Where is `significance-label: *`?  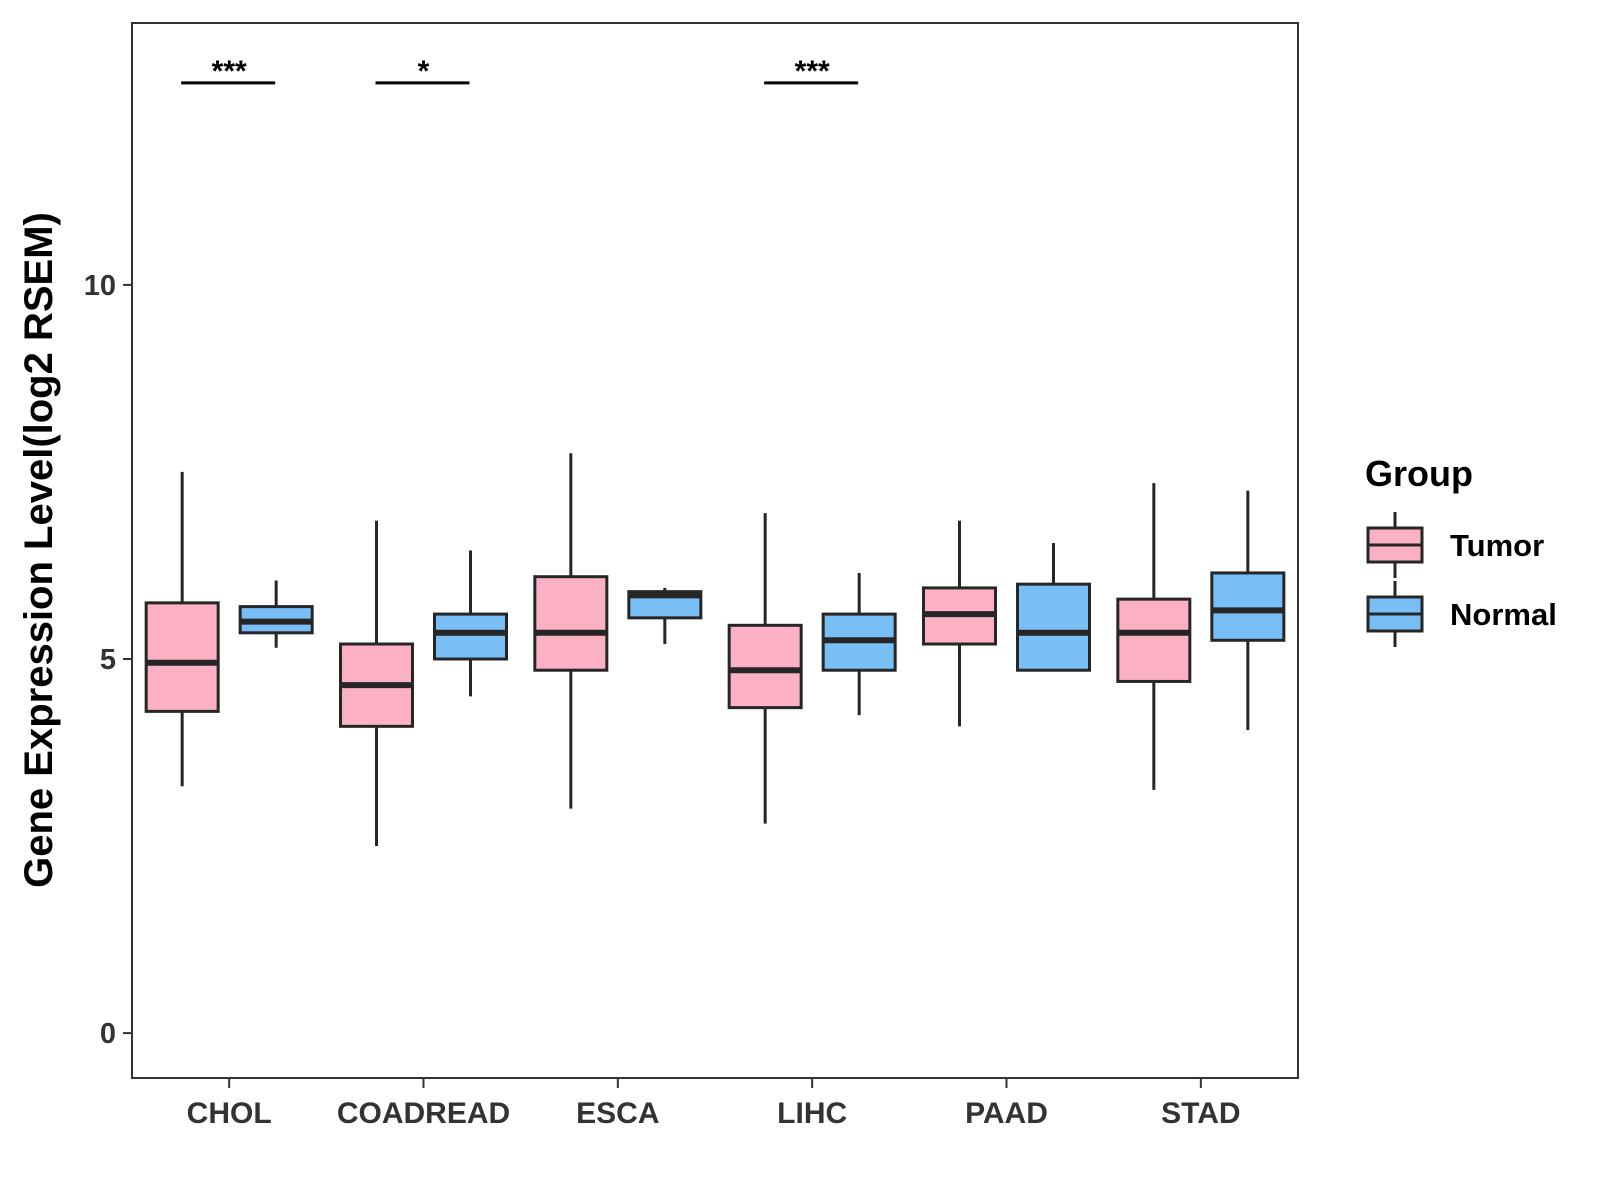 significance-label: * is located at coordinates (424, 71).